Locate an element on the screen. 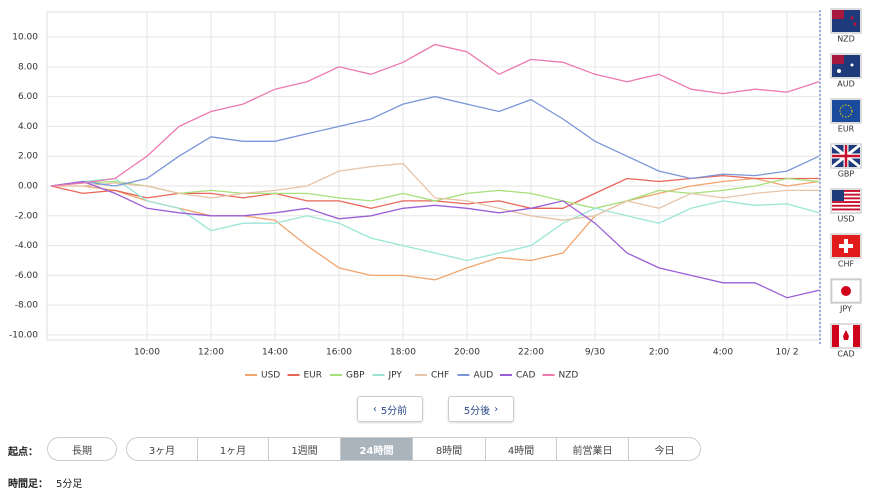 This screenshot has height=495, width=872. prev-button: ‹ 5分前 is located at coordinates (390, 409).